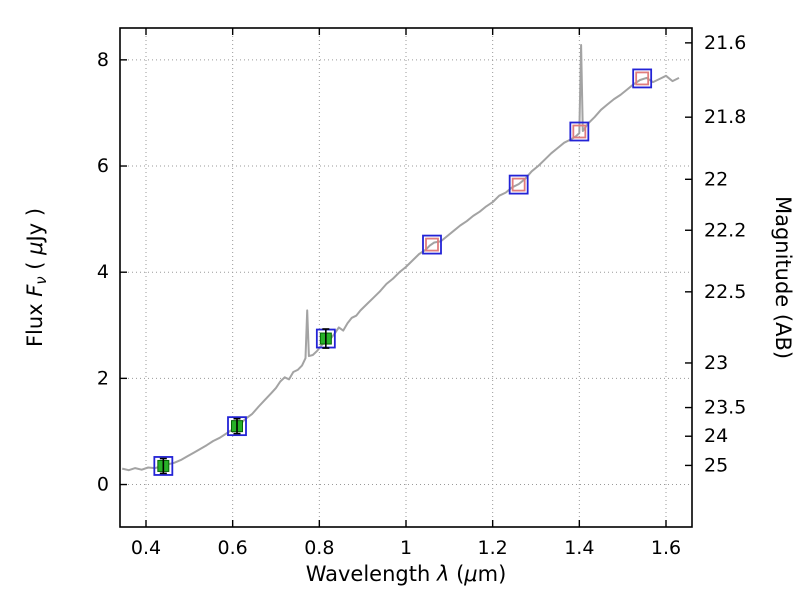 The height and width of the screenshot is (600, 800). Describe the element at coordinates (725, 292) in the screenshot. I see `magnitude-tick-label: 22.5` at that location.